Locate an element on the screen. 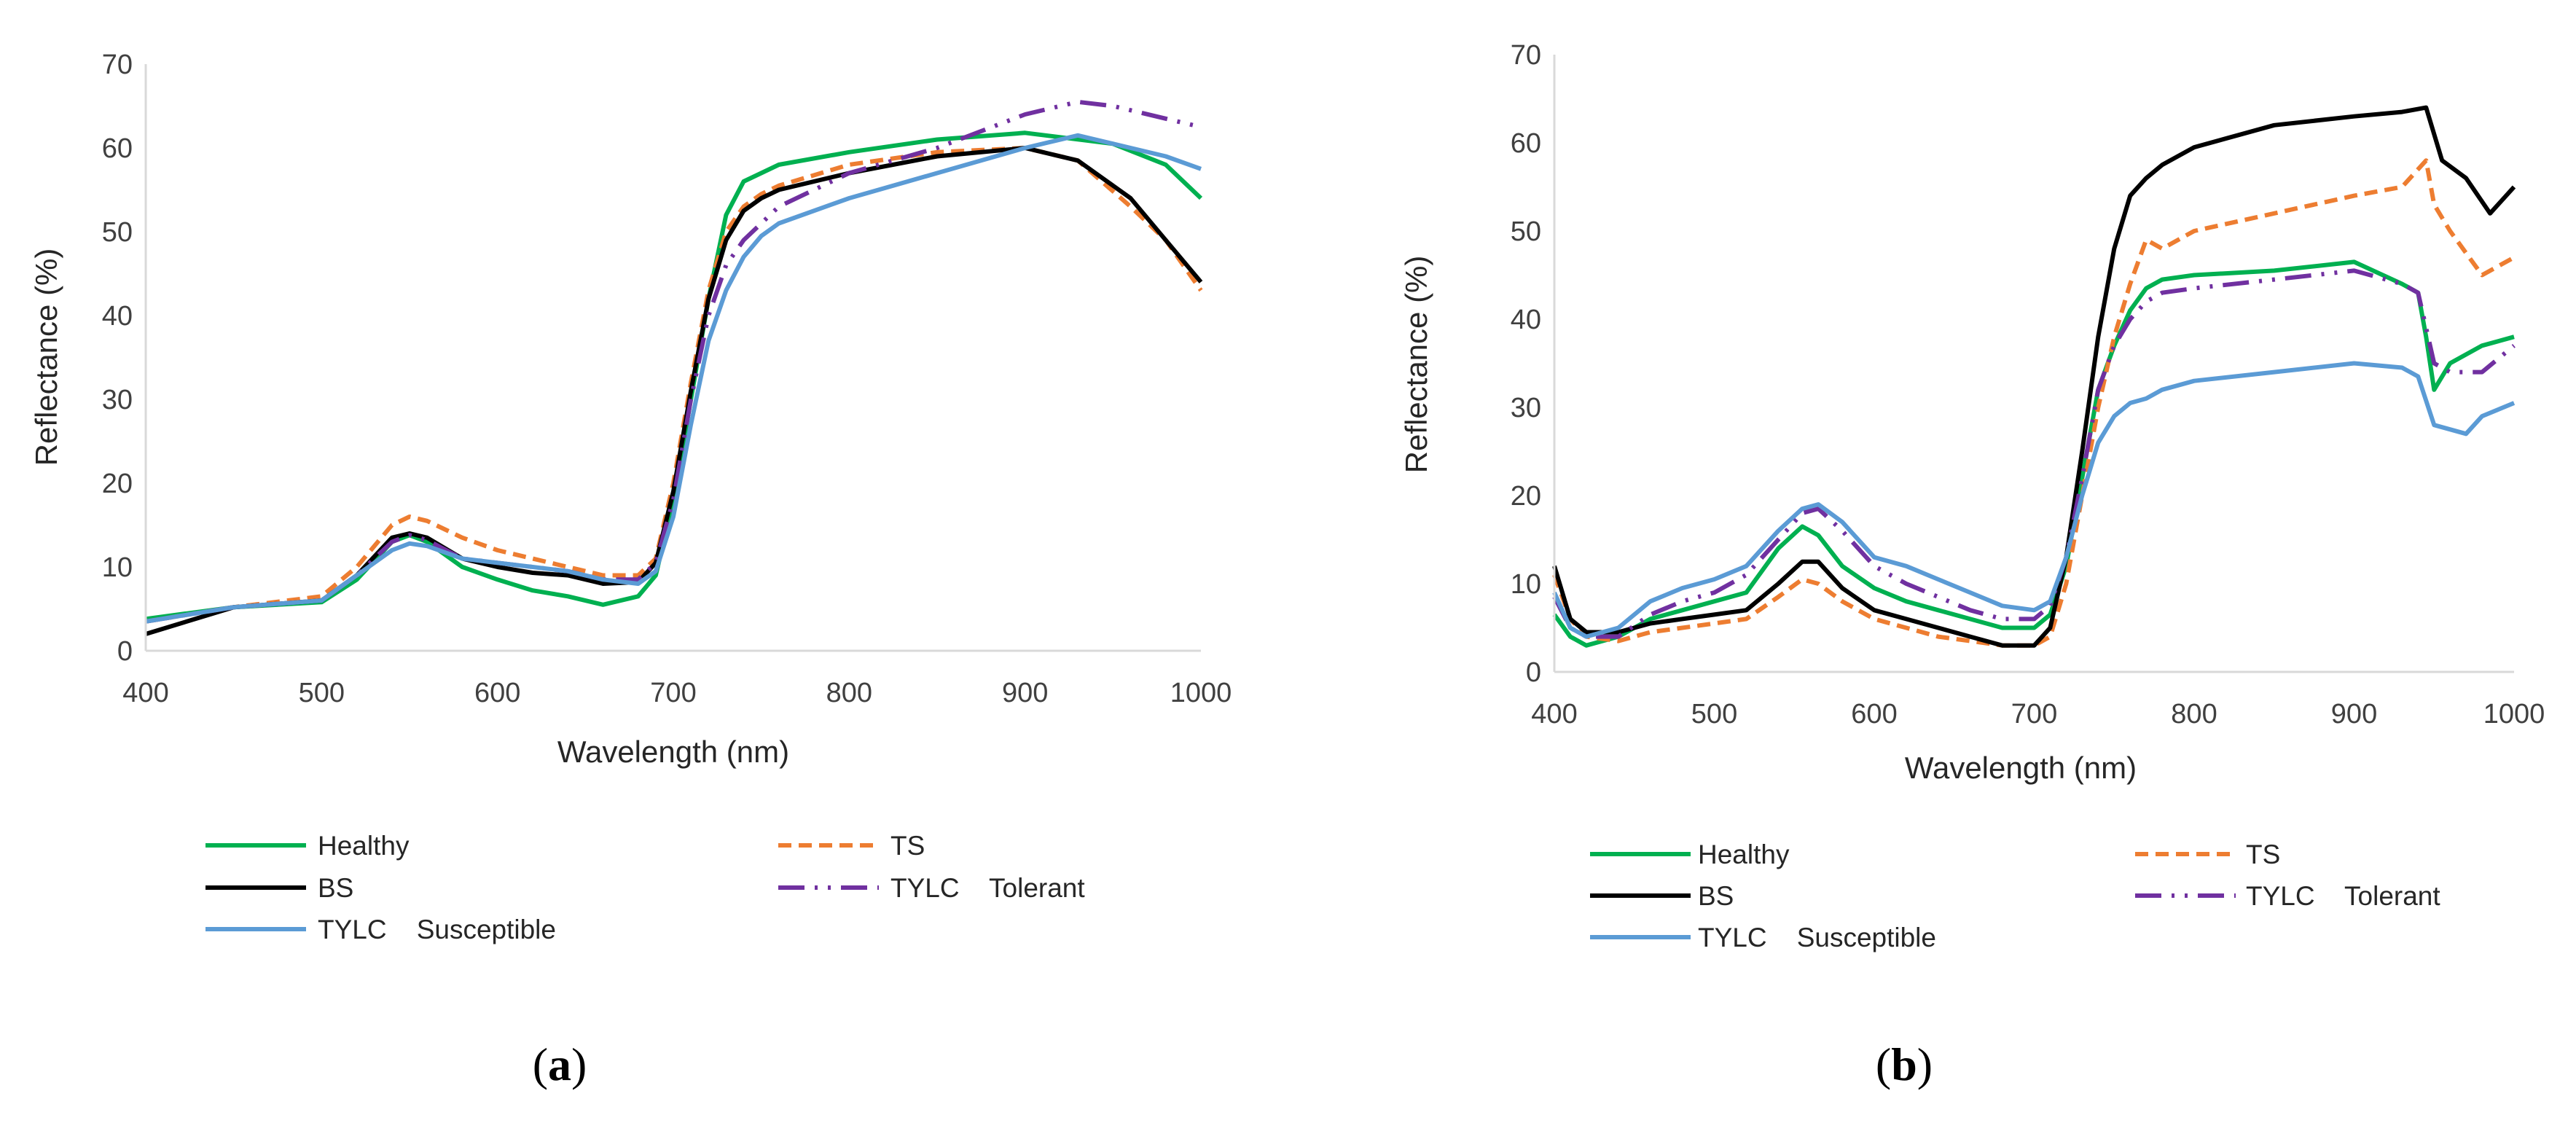 Image resolution: width=2576 pixels, height=1123 pixels. chart-a-x-tick-500: 500 is located at coordinates (322, 693).